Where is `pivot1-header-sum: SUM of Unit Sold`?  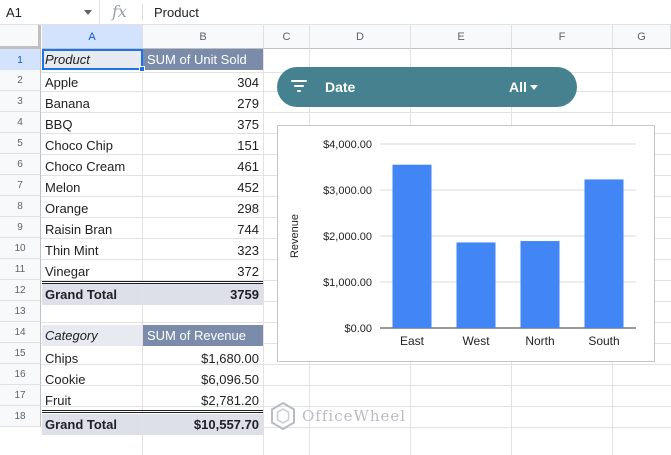 pivot1-header-sum: SUM of Unit Sold is located at coordinates (203, 59).